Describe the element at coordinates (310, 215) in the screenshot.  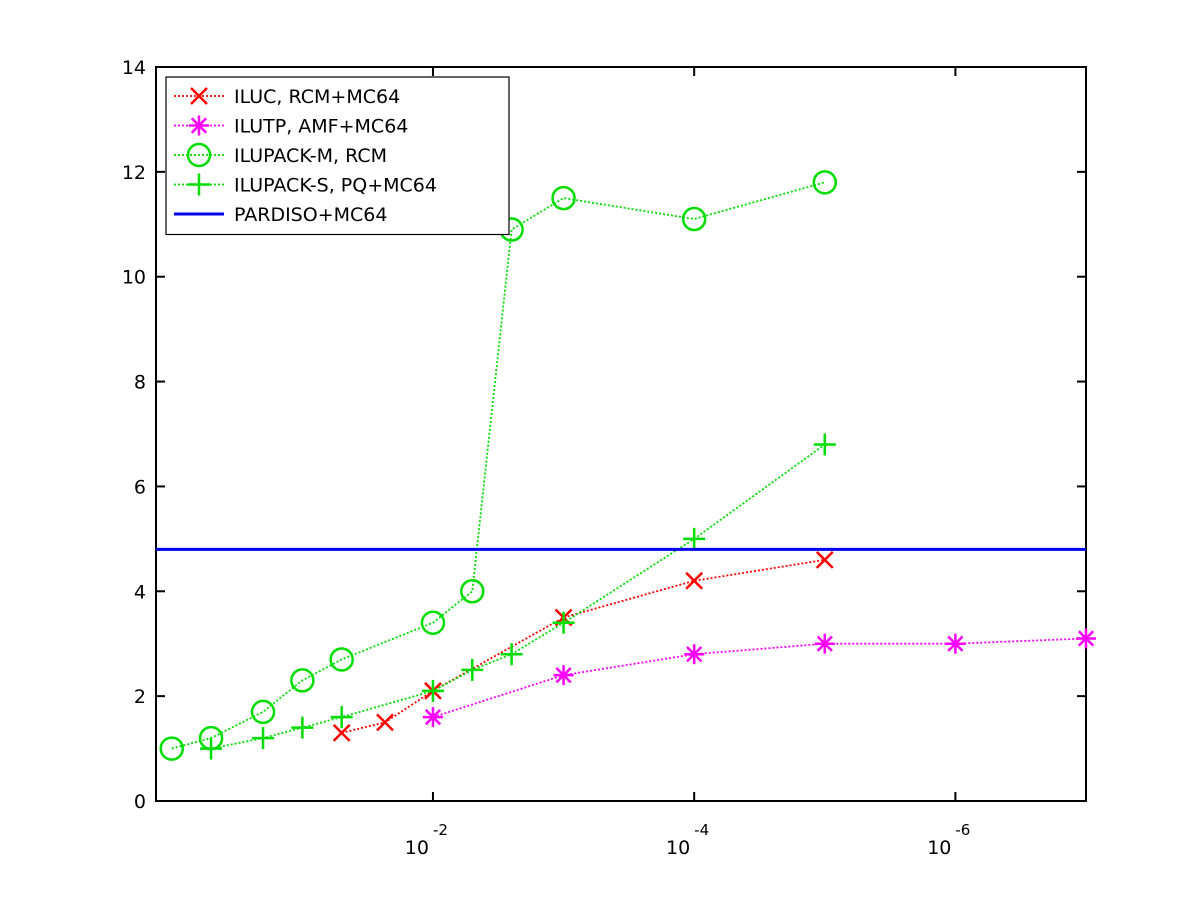
I see `legend-label: PARDISO+MC64` at that location.